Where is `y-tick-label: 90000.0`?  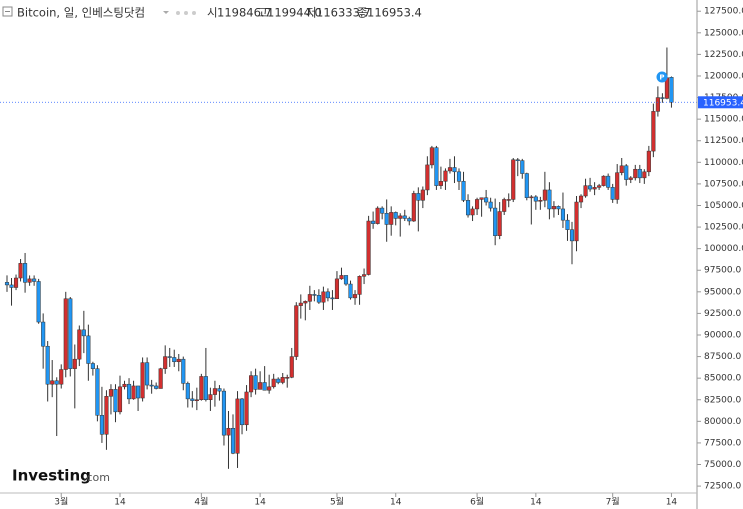 y-tick-label: 90000.0 is located at coordinates (722, 335).